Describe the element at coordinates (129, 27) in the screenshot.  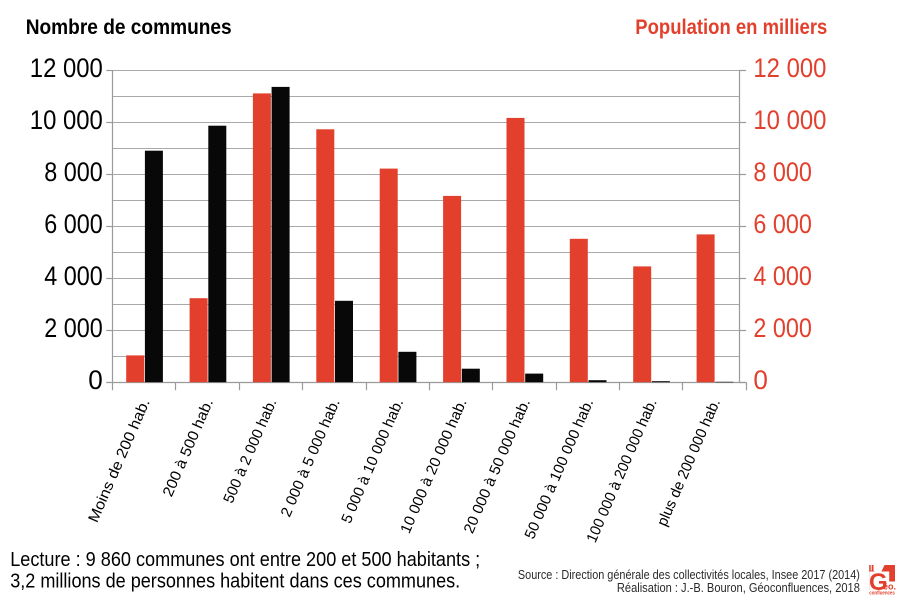
I see `svg-text: Nombre de communes` at that location.